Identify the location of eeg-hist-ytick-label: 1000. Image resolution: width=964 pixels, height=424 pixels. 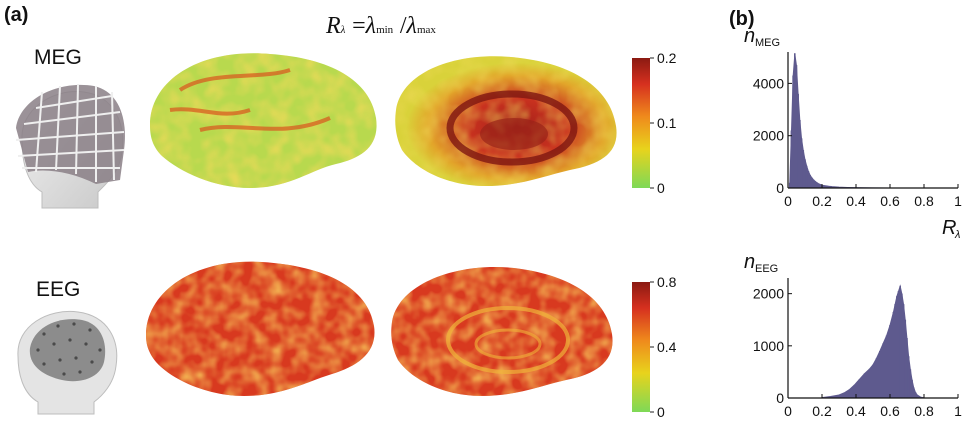
(768, 346).